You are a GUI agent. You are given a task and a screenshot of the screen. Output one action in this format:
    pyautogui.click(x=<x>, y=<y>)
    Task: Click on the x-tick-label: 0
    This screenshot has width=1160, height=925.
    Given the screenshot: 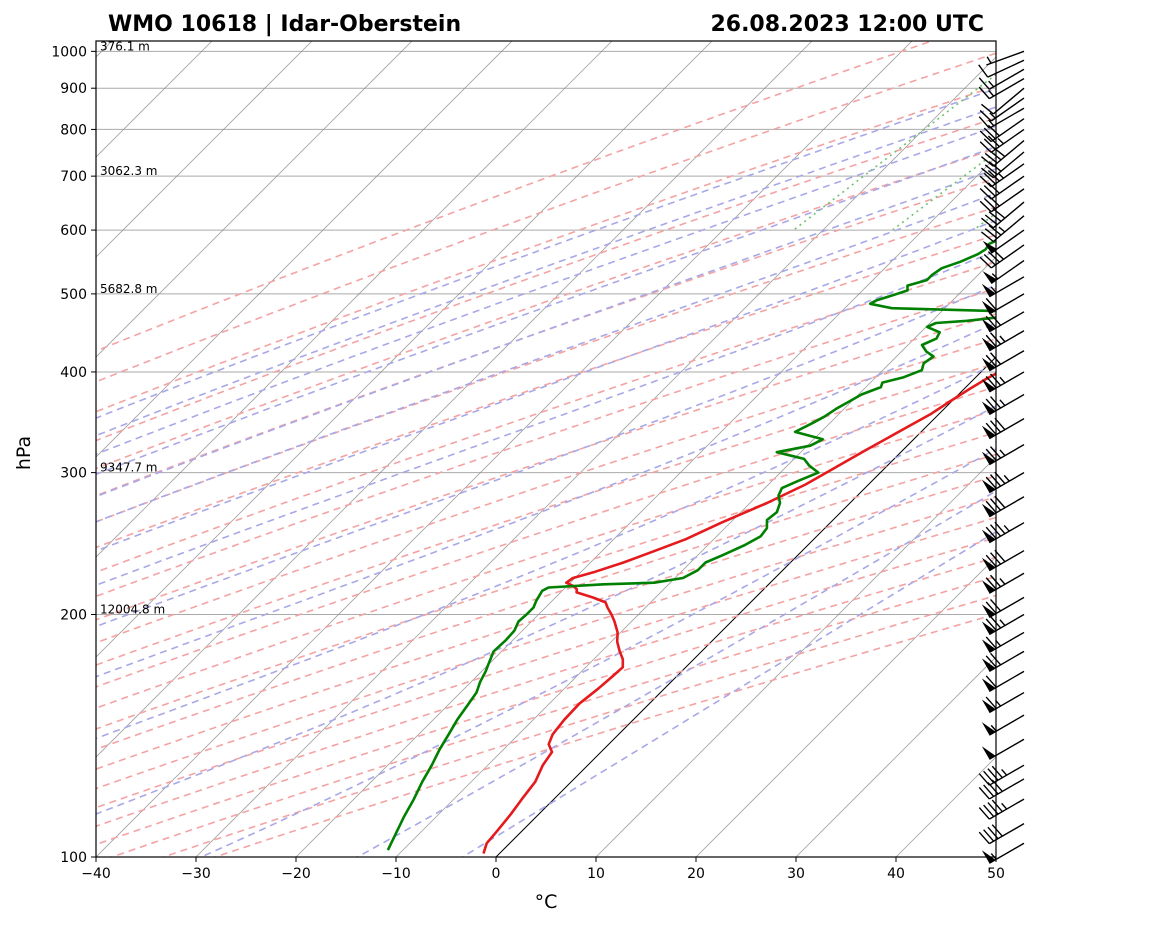 What is the action you would take?
    pyautogui.click(x=496, y=874)
    